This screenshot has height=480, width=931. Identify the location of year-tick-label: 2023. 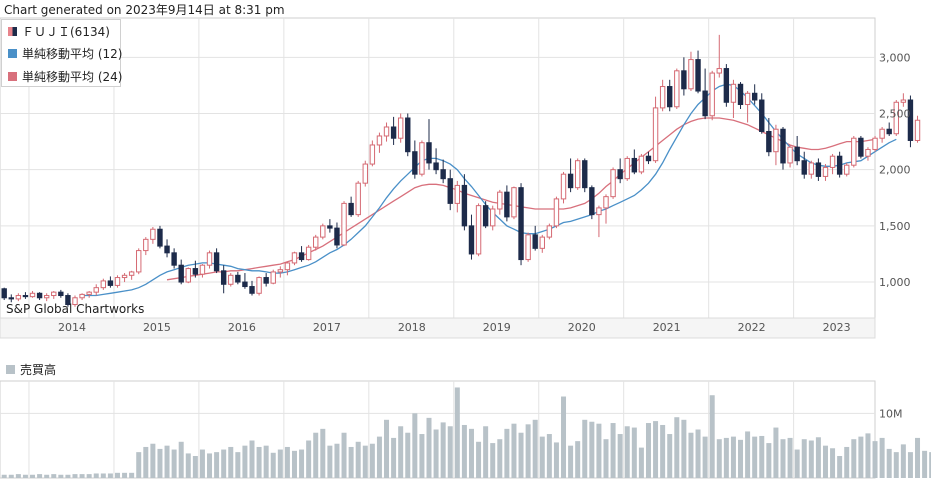
(837, 327).